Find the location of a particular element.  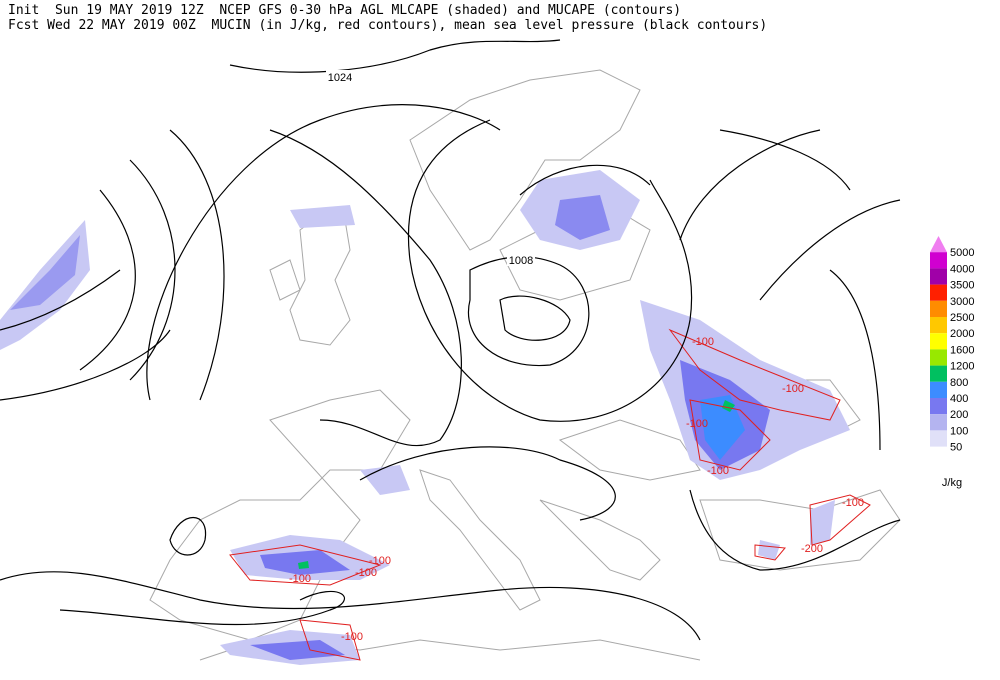

legend-label: 400 is located at coordinates (959, 399).